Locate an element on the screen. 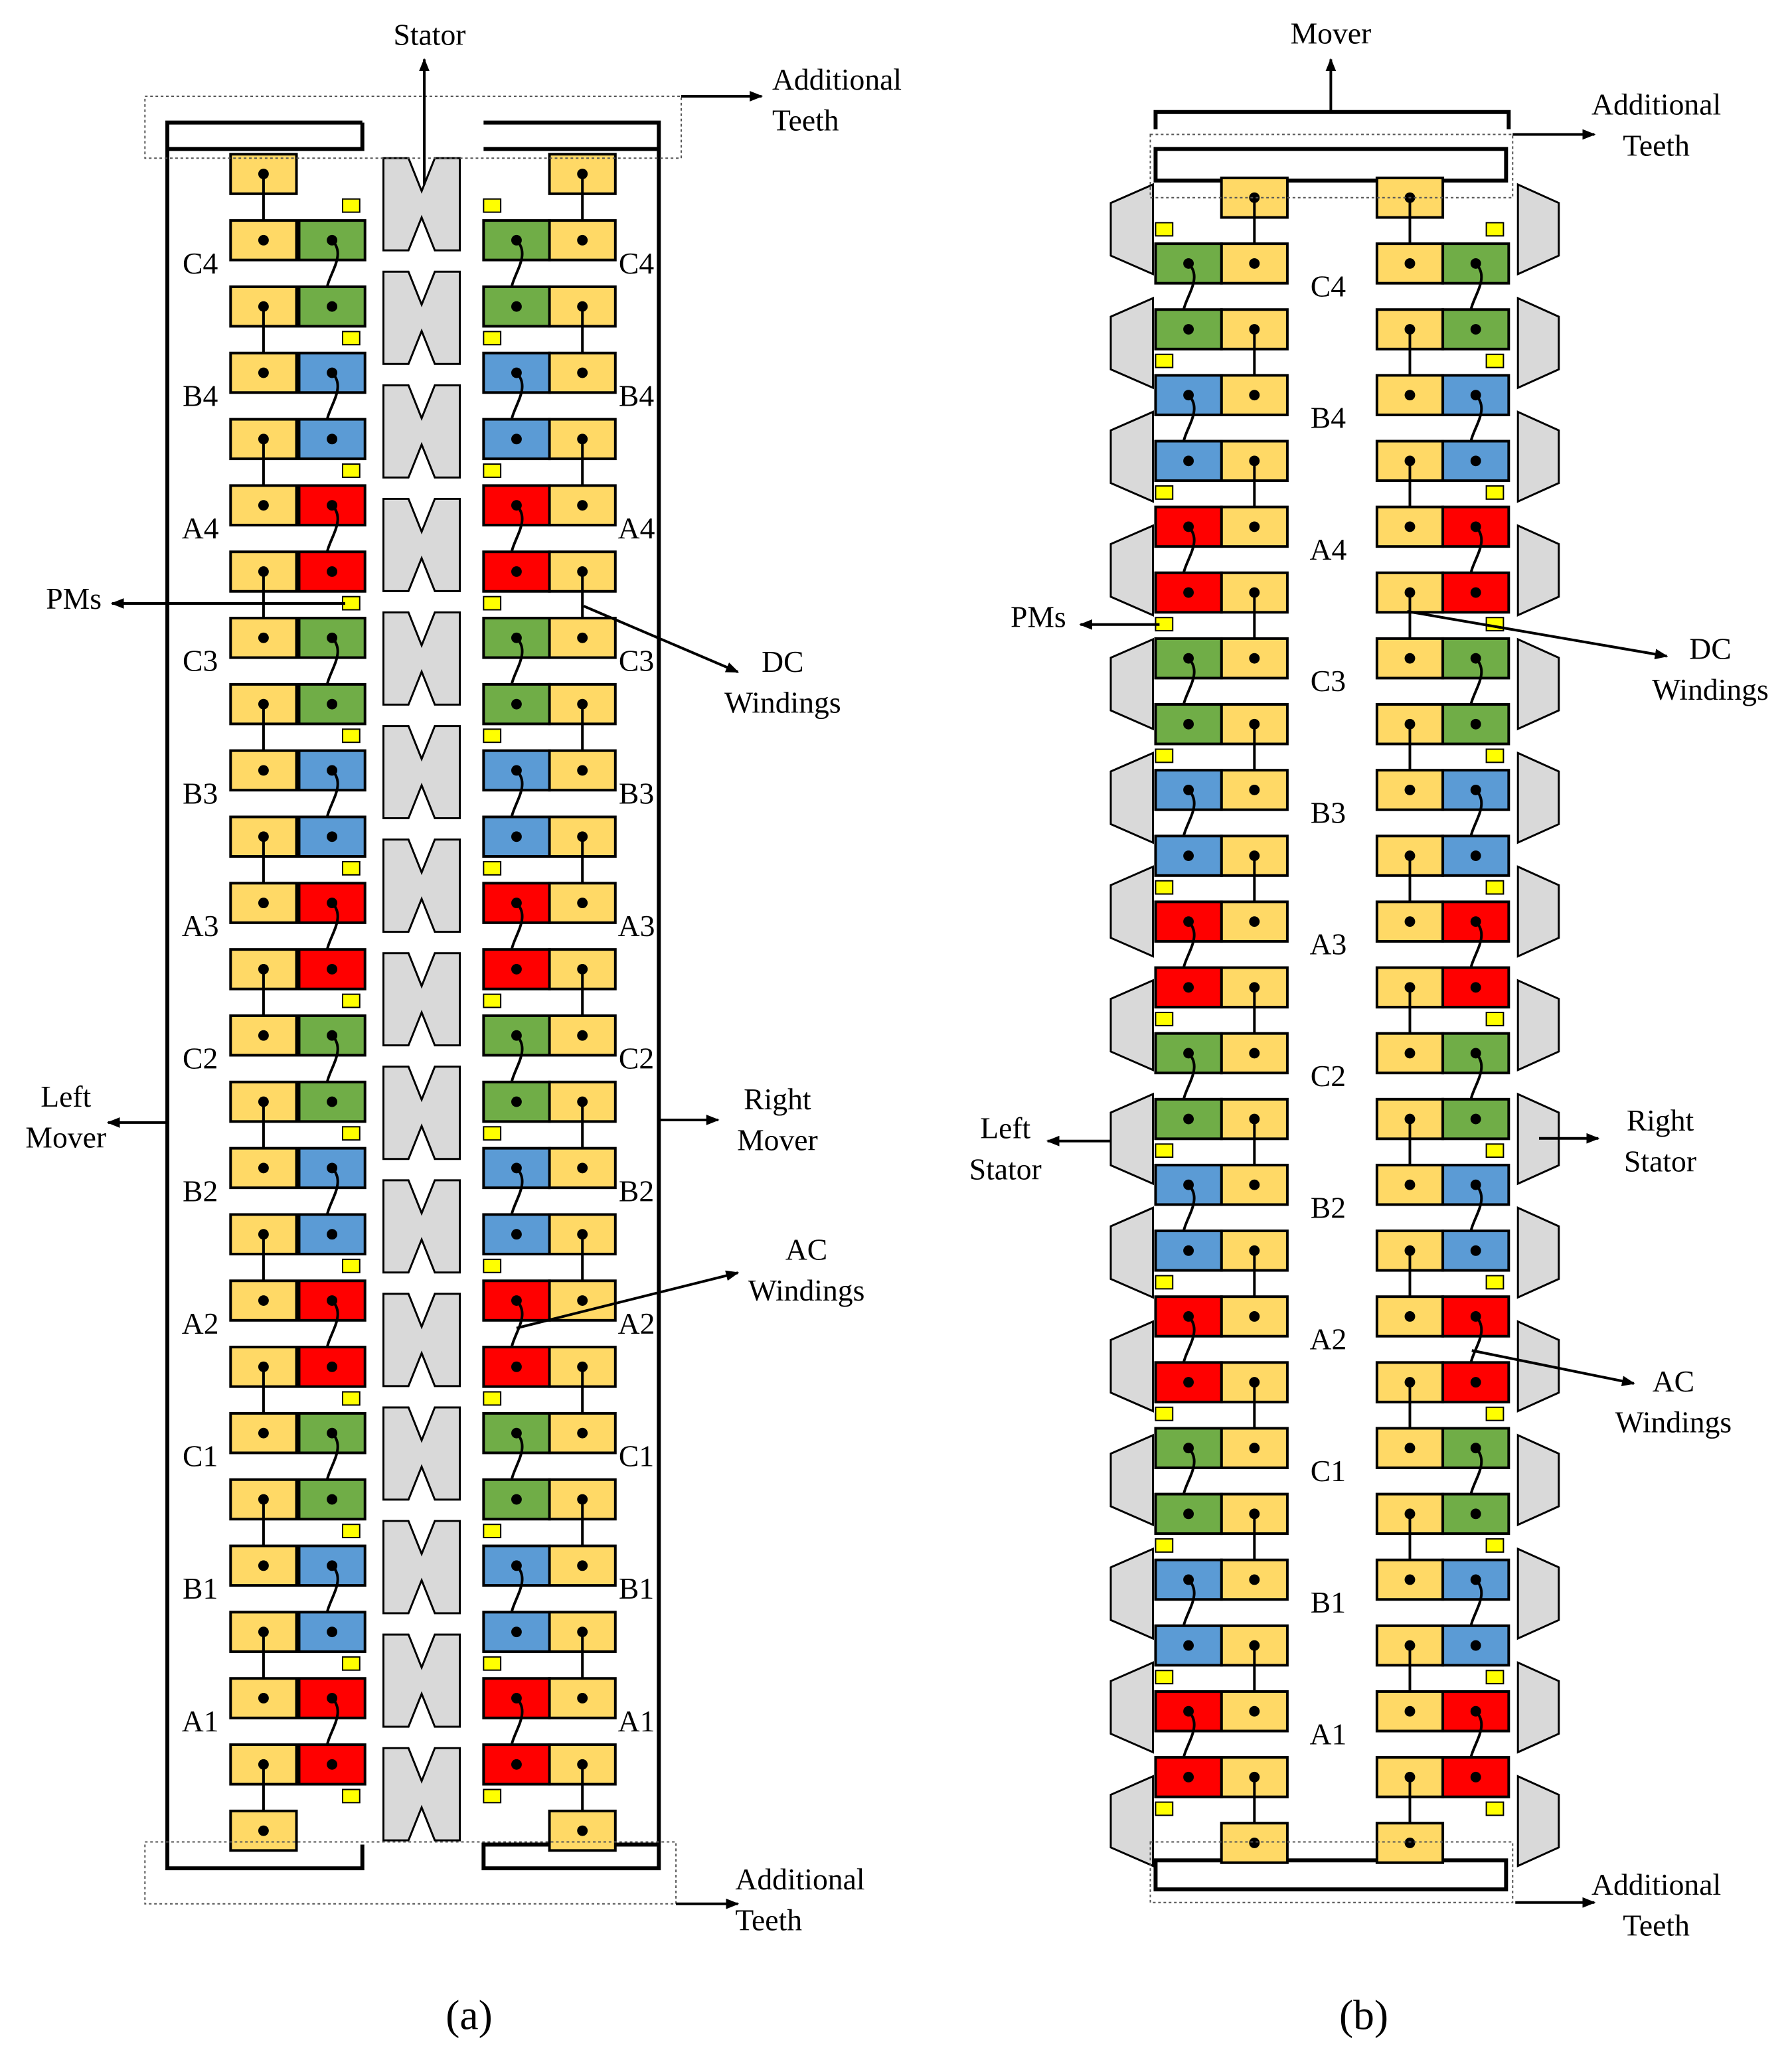 Image resolution: width=1792 pixels, height=2062 pixels. label: A1 is located at coordinates (200, 1721).